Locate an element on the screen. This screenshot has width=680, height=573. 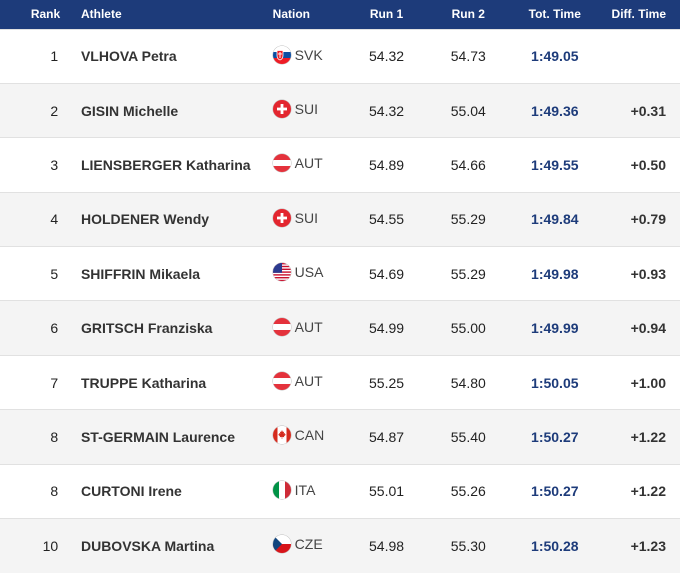
run1-time: 54.69 is located at coordinates (387, 273).